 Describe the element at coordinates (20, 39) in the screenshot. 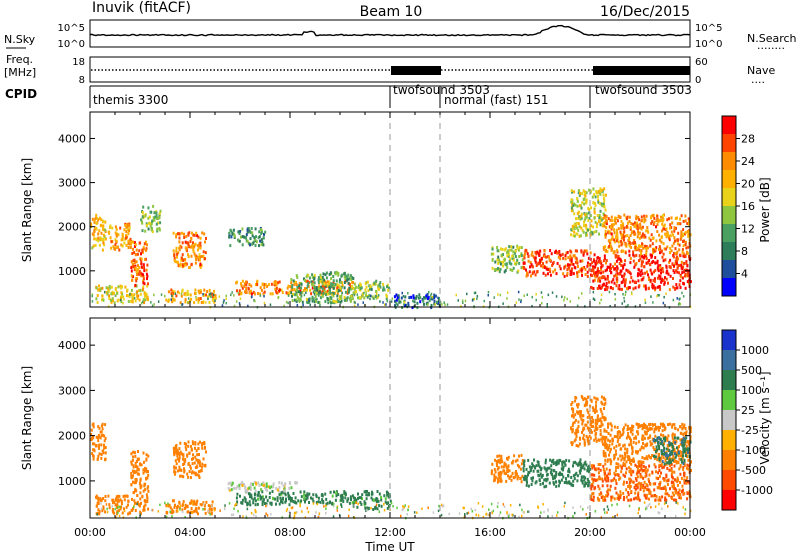

I see `nsky-label: N.Sky` at that location.